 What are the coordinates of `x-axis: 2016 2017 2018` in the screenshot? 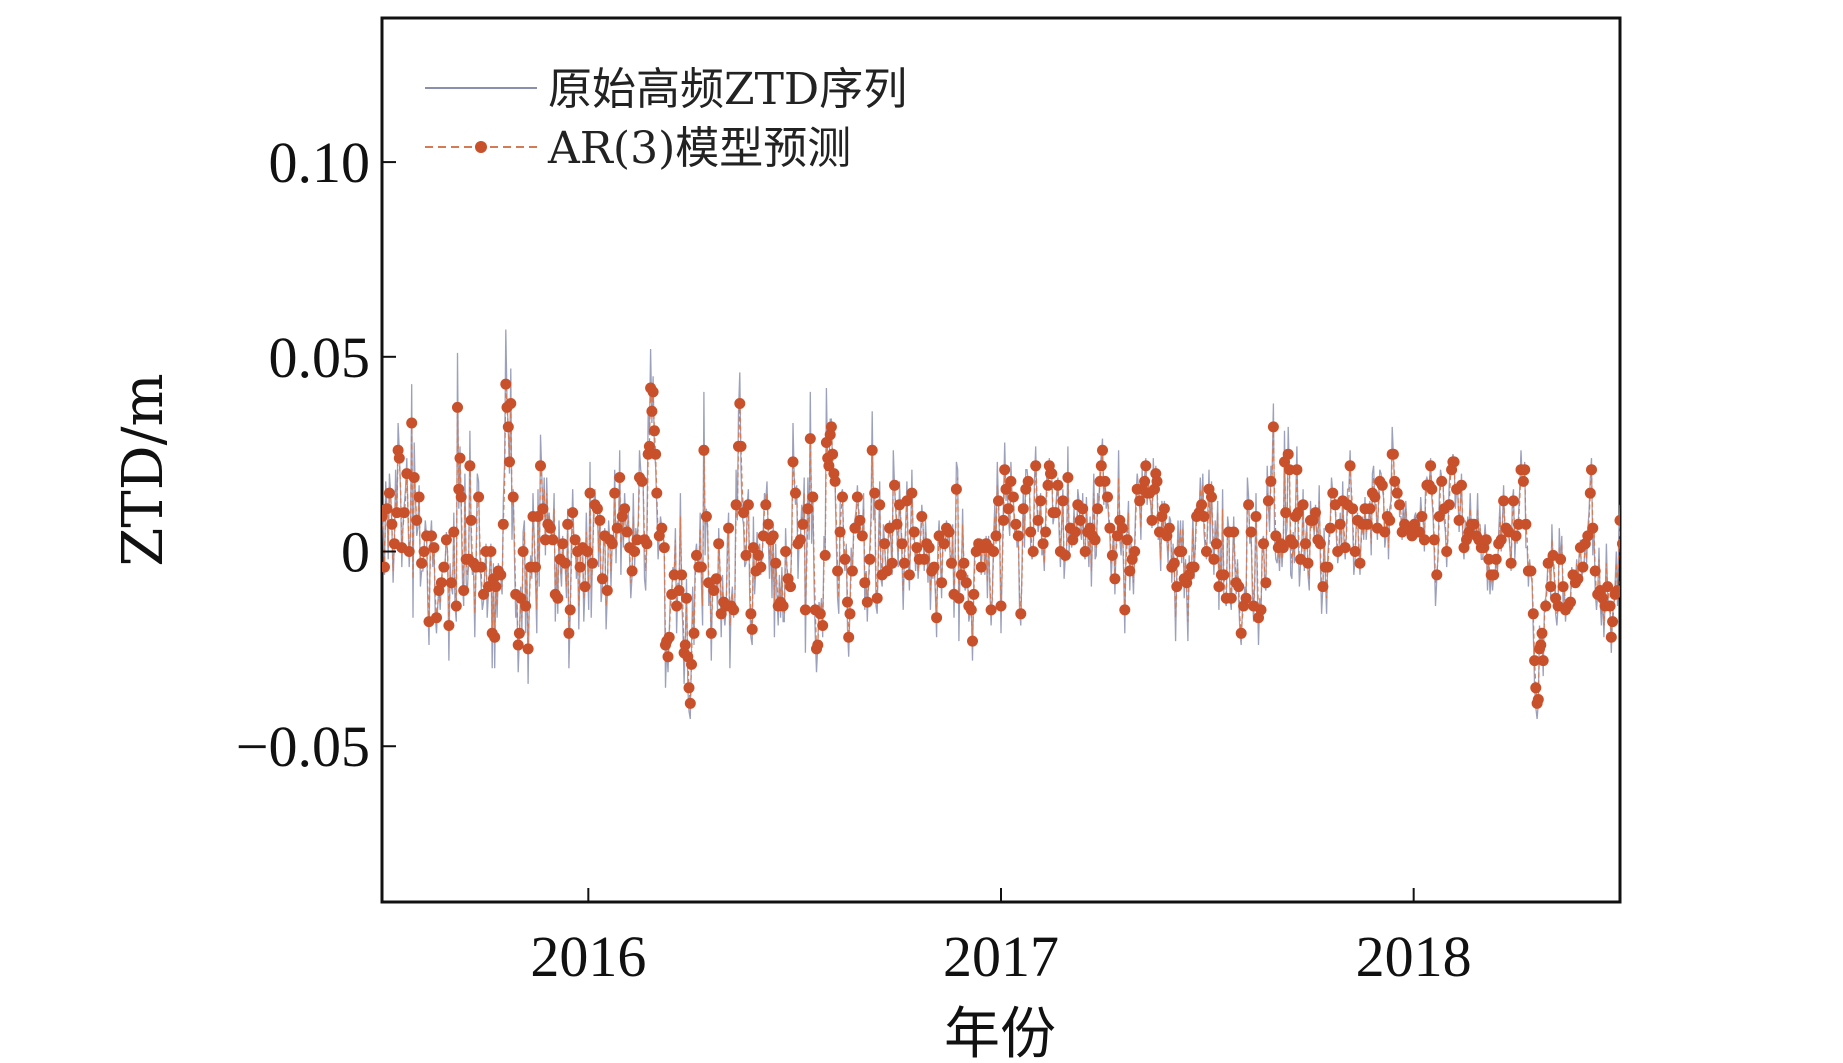 It's located at (1001, 938).